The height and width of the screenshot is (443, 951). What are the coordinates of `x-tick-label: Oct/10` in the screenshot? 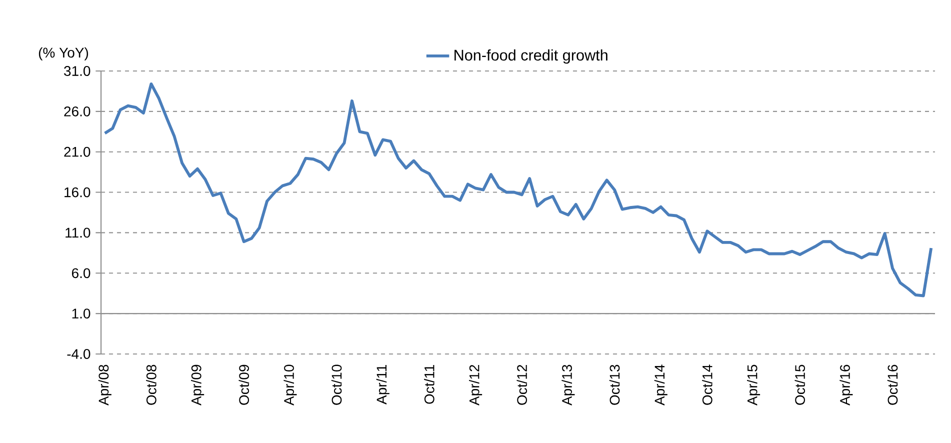 It's located at (336, 384).